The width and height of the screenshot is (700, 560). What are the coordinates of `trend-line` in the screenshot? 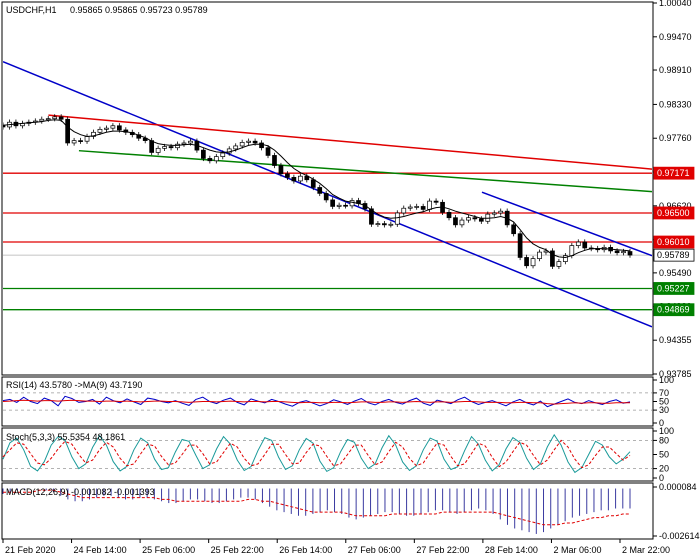 It's located at (350, 142).